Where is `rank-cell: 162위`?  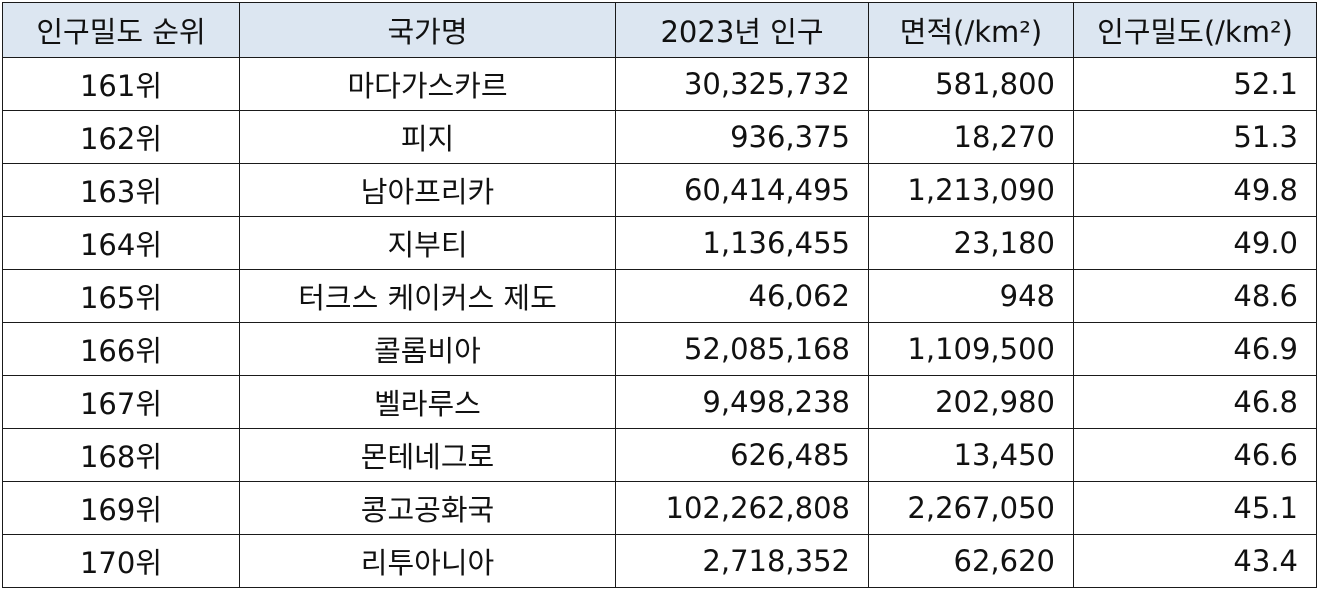
rank-cell: 162위 is located at coordinates (121, 137).